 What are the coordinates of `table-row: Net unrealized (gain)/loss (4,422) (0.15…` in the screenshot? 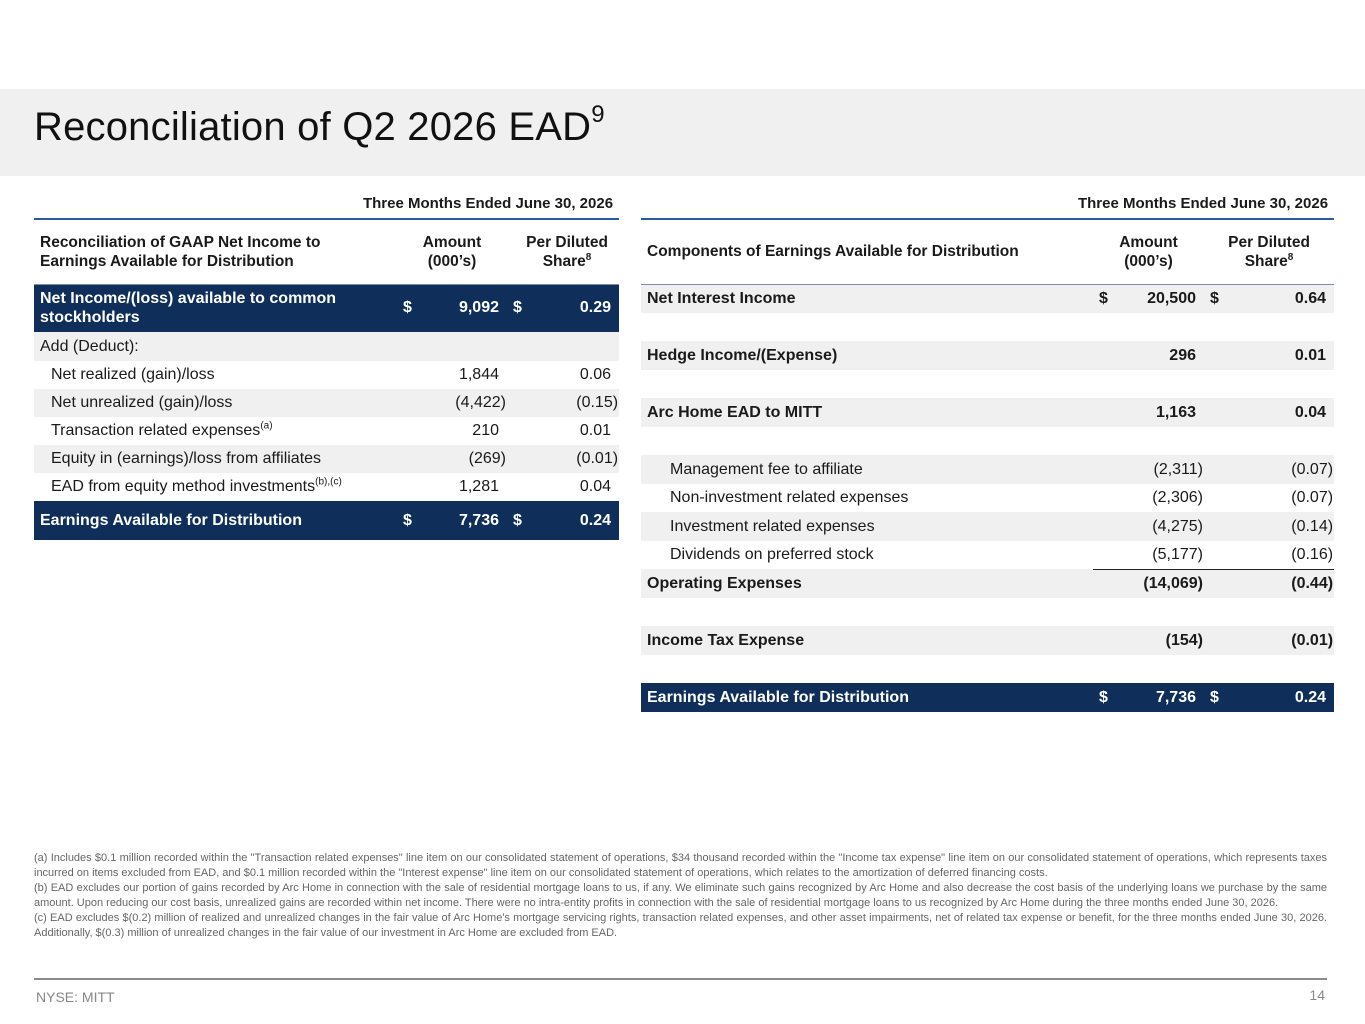 It's located at (327, 403).